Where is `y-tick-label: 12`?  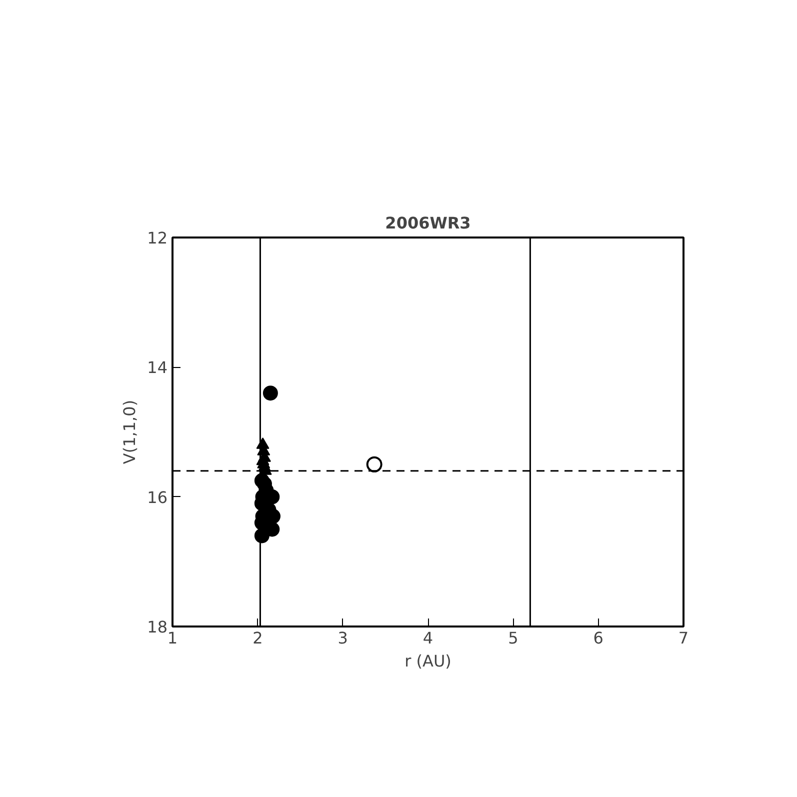
y-tick-label: 12 is located at coordinates (157, 238).